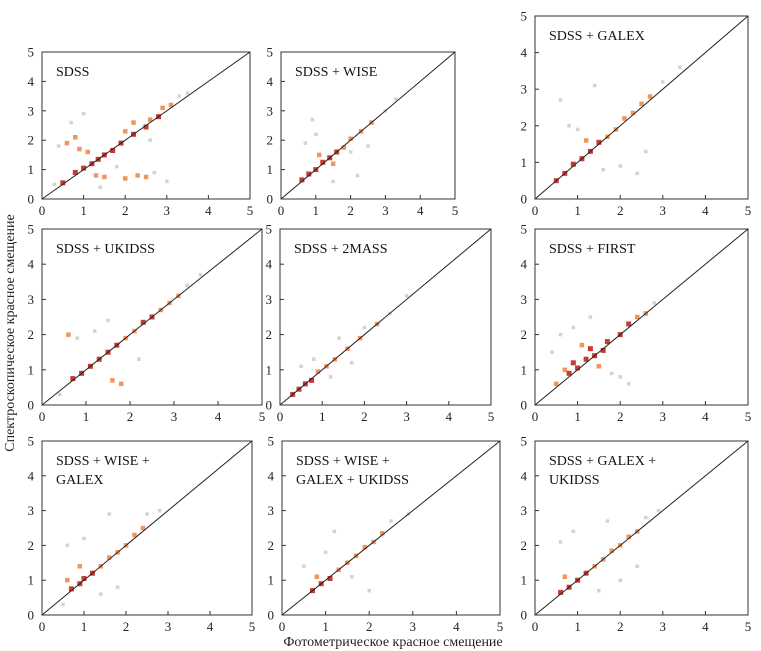 This screenshot has height=651, width=761. Describe the element at coordinates (336, 72) in the screenshot. I see `panel-title: SDSS + WISE` at that location.